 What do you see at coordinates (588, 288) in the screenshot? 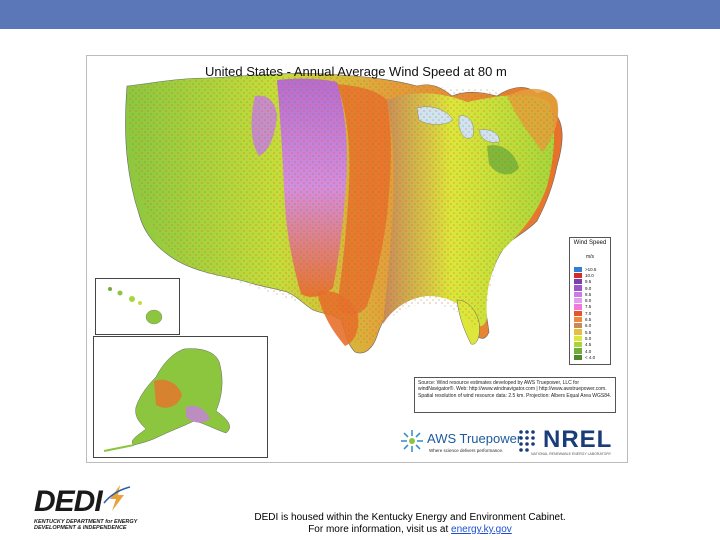
I see `legend-label: 9.0` at bounding box center [588, 288].